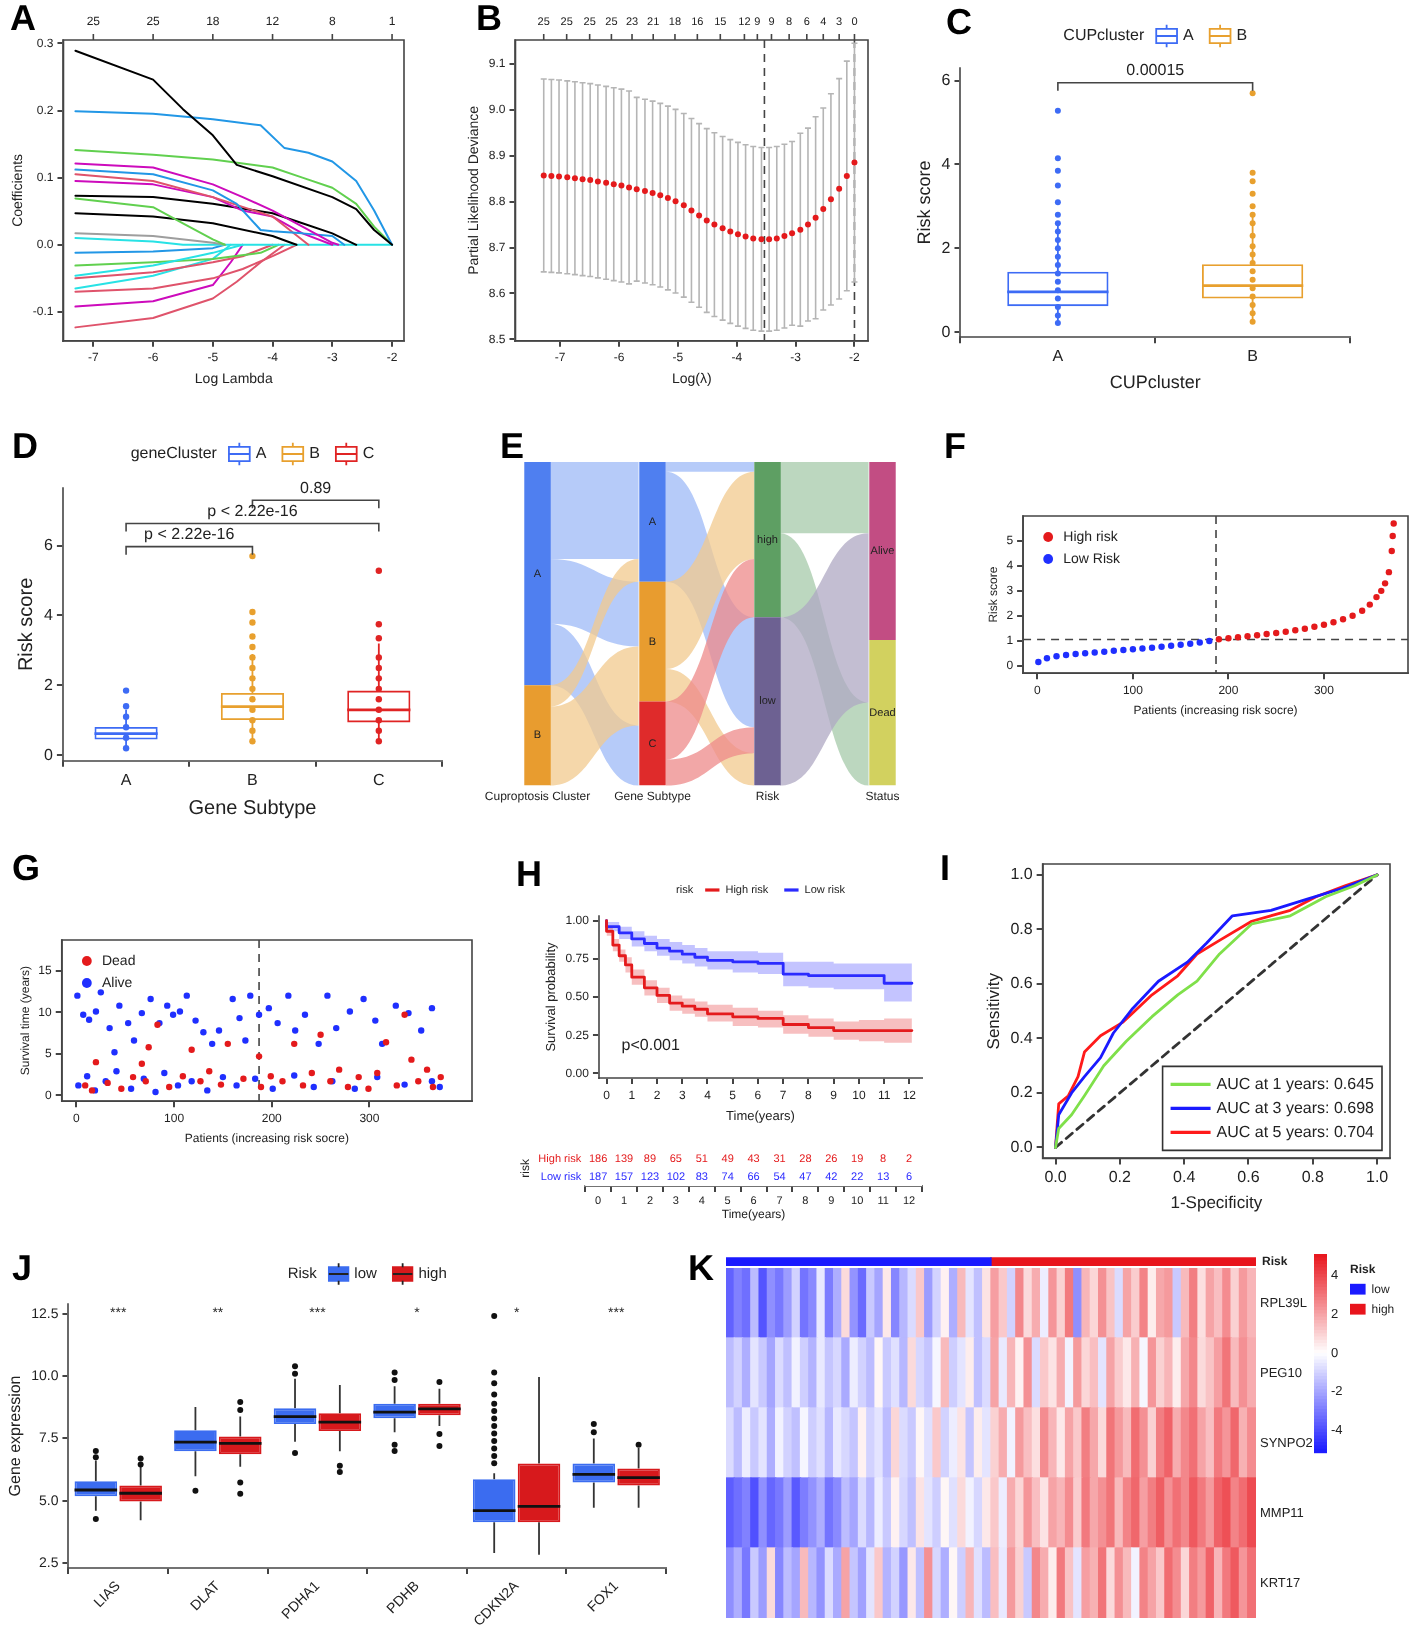 Image resolution: width=1416 pixels, height=1638 pixels. Describe the element at coordinates (1022, 1146) in the screenshot. I see `y-tick-label: 0.0` at that location.